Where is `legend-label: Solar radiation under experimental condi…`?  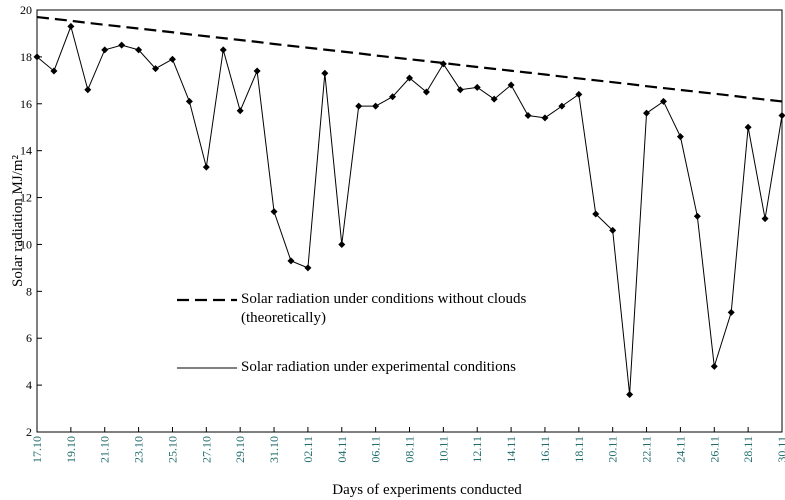
legend-label: Solar radiation under experimental condi… is located at coordinates (378, 367).